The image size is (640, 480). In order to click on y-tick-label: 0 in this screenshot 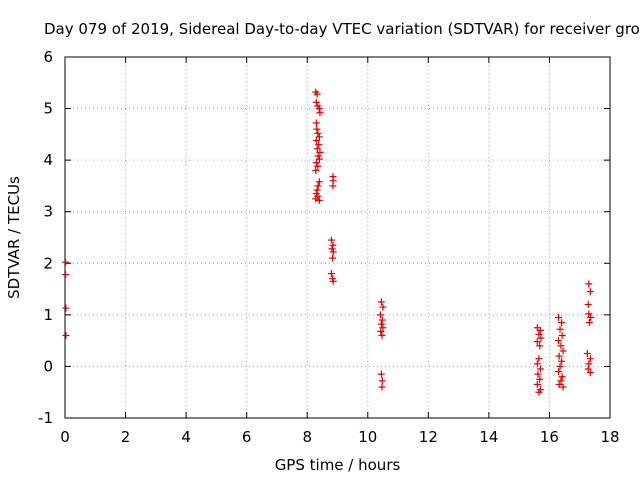, I will do `click(48, 366)`.